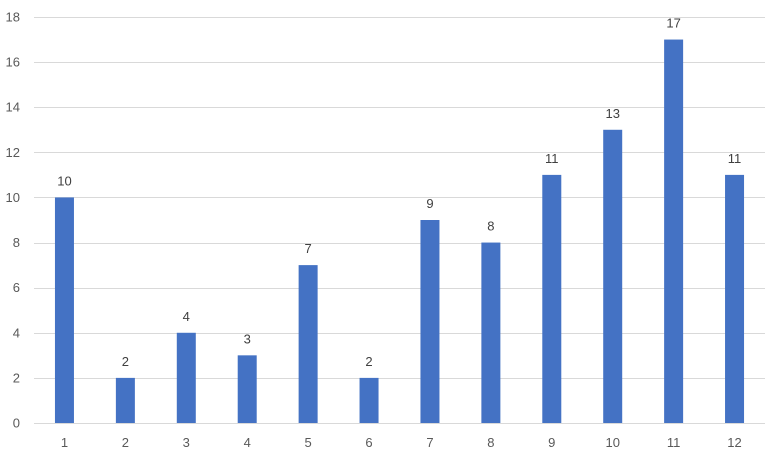 The height and width of the screenshot is (459, 771). What do you see at coordinates (13, 17) in the screenshot?
I see `y-tick-label: 18` at bounding box center [13, 17].